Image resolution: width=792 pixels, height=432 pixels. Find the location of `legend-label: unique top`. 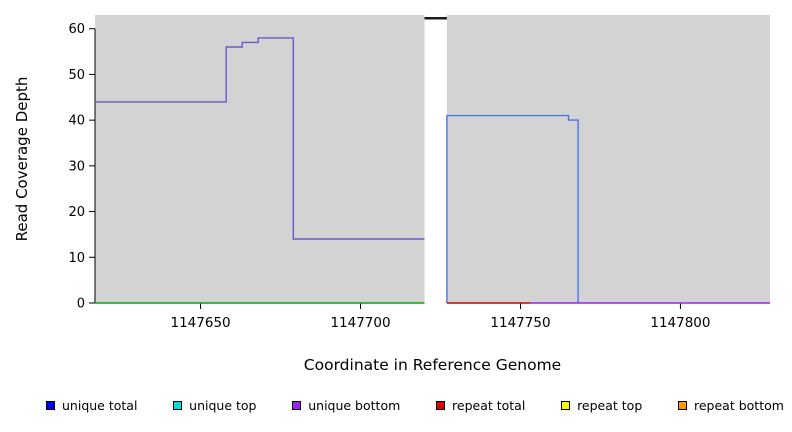

legend-label: unique top is located at coordinates (223, 405).